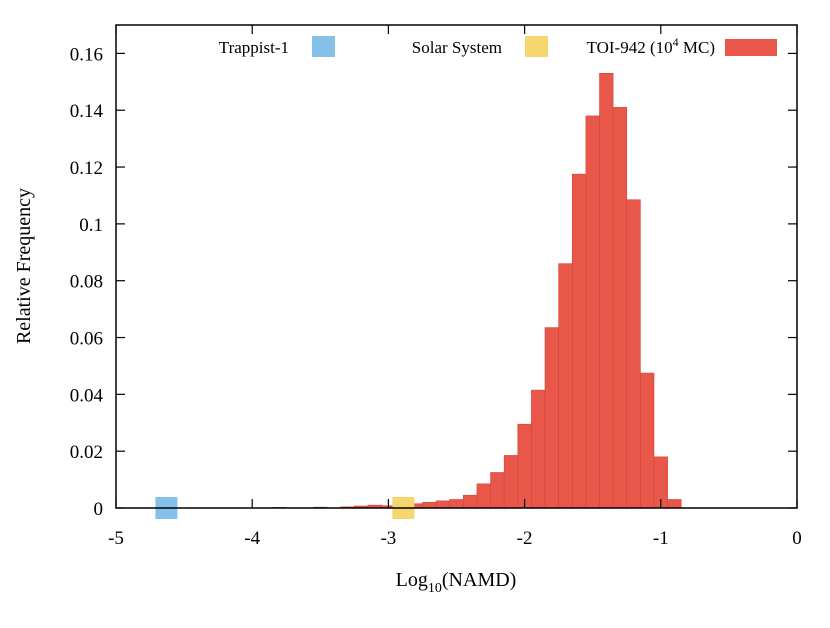  Describe the element at coordinates (87, 395) in the screenshot. I see `y-tick-label: 0.04` at that location.